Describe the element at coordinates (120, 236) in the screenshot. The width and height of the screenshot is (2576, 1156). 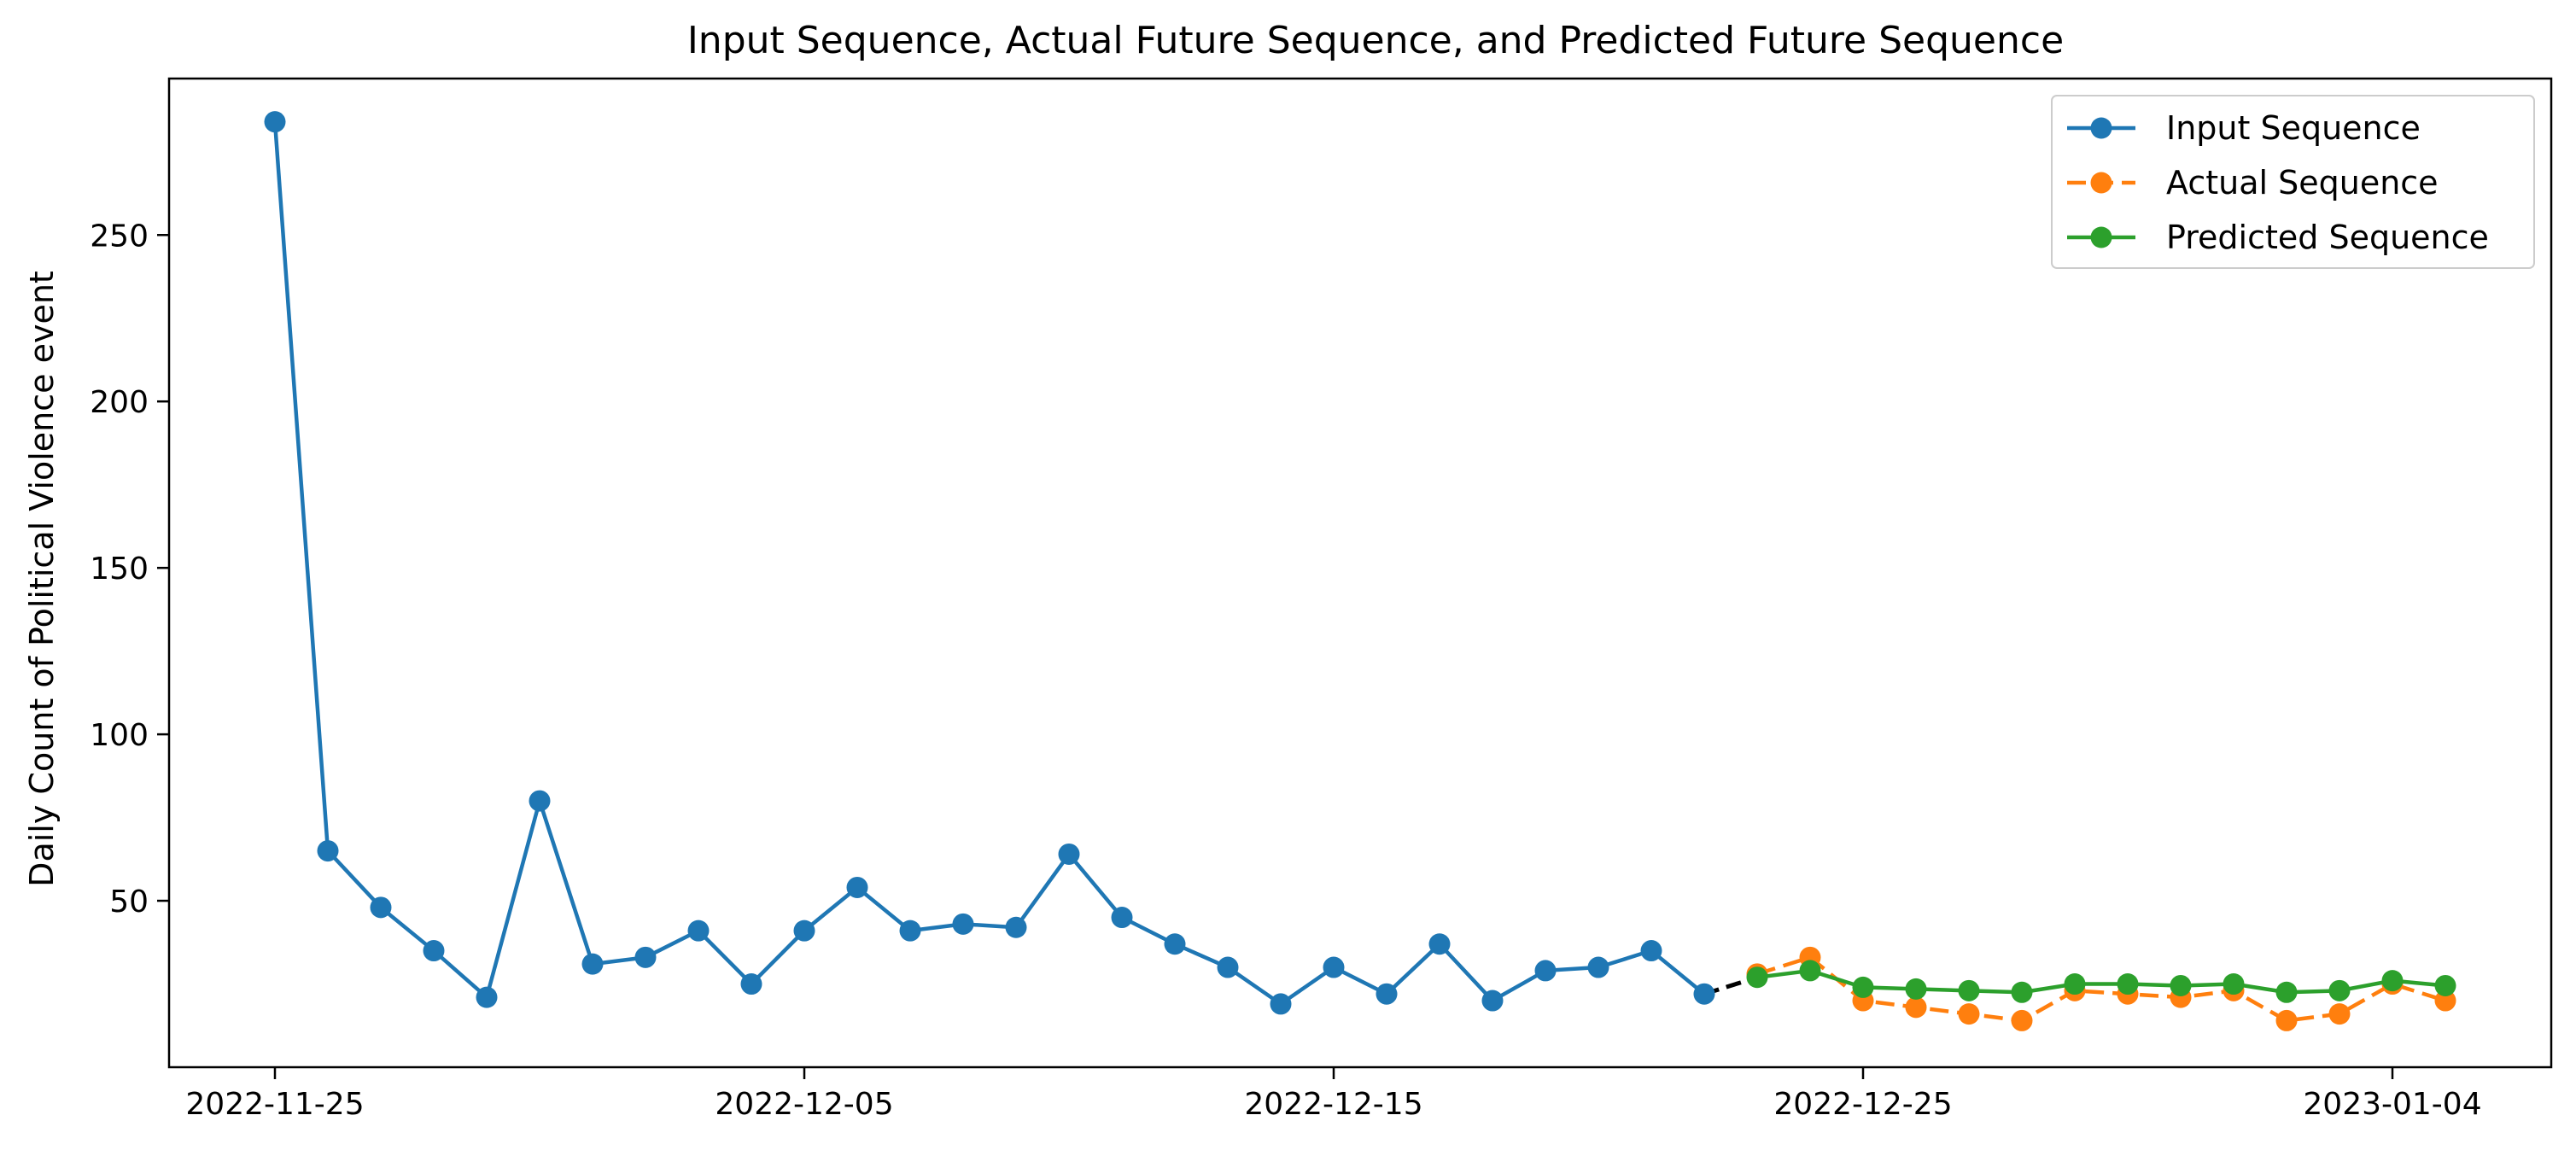
I see `y-tick-label: 250` at that location.